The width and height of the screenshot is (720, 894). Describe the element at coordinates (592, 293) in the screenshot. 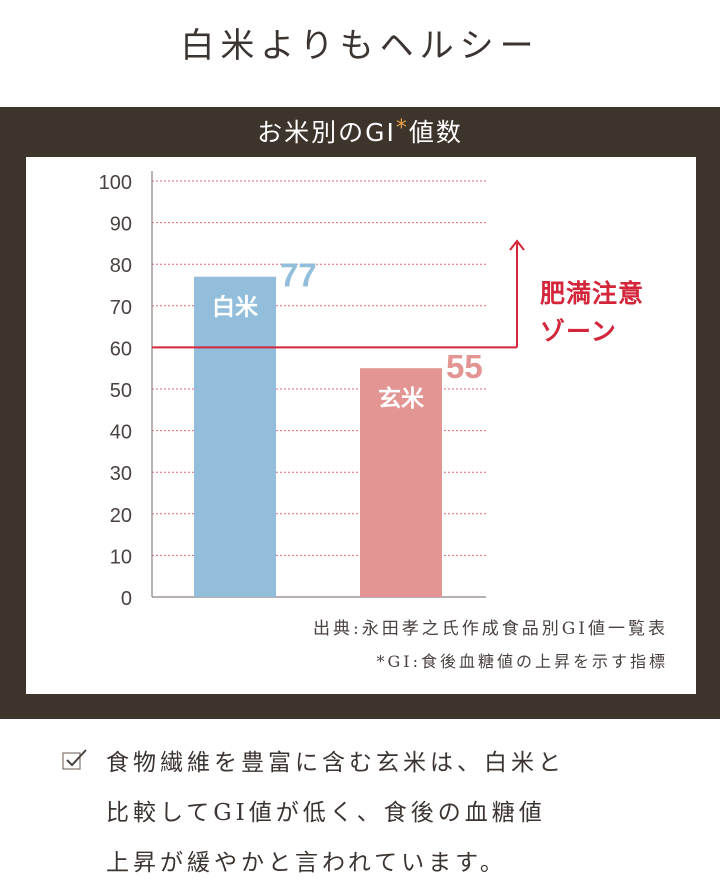

I see `obesity-zone-label: 肥満注意` at that location.